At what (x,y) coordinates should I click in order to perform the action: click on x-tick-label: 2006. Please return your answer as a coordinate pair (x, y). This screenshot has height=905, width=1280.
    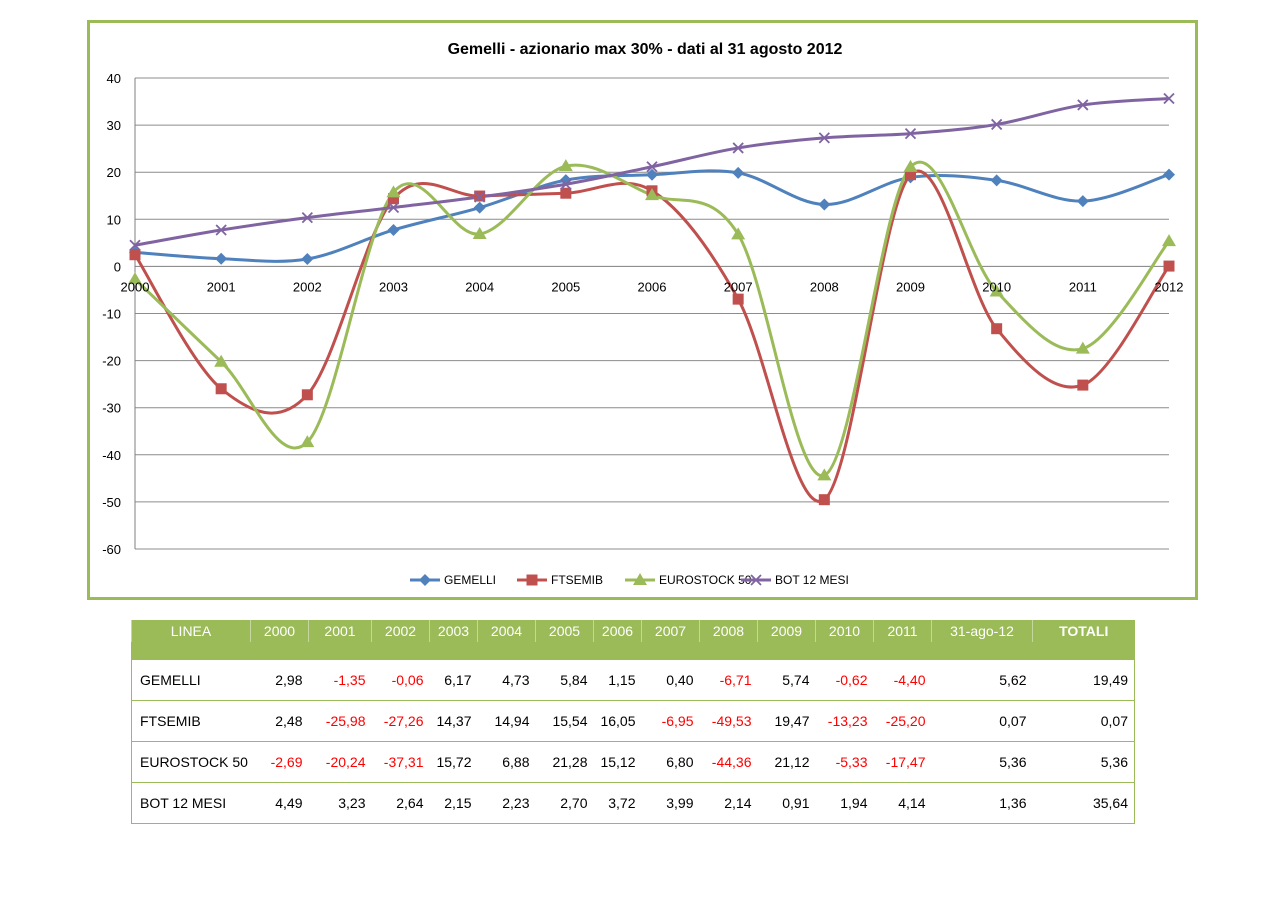
    Looking at the image, I should click on (652, 286).